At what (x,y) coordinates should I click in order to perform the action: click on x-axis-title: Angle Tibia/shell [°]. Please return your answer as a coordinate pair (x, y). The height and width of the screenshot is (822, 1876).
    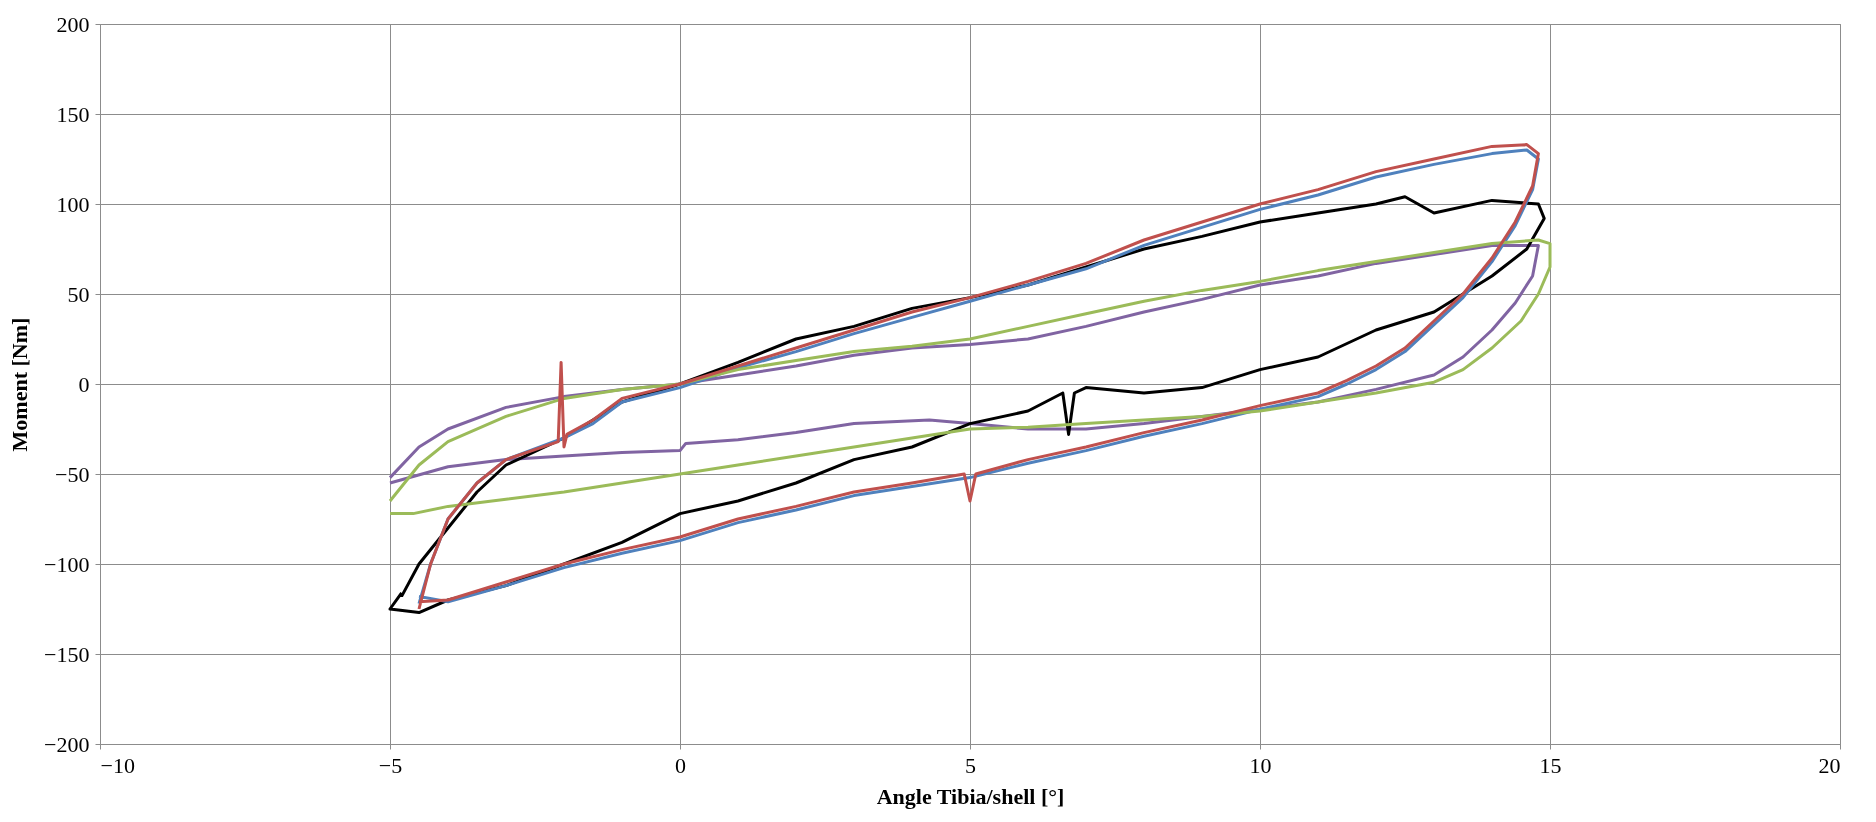
    Looking at the image, I should click on (970, 796).